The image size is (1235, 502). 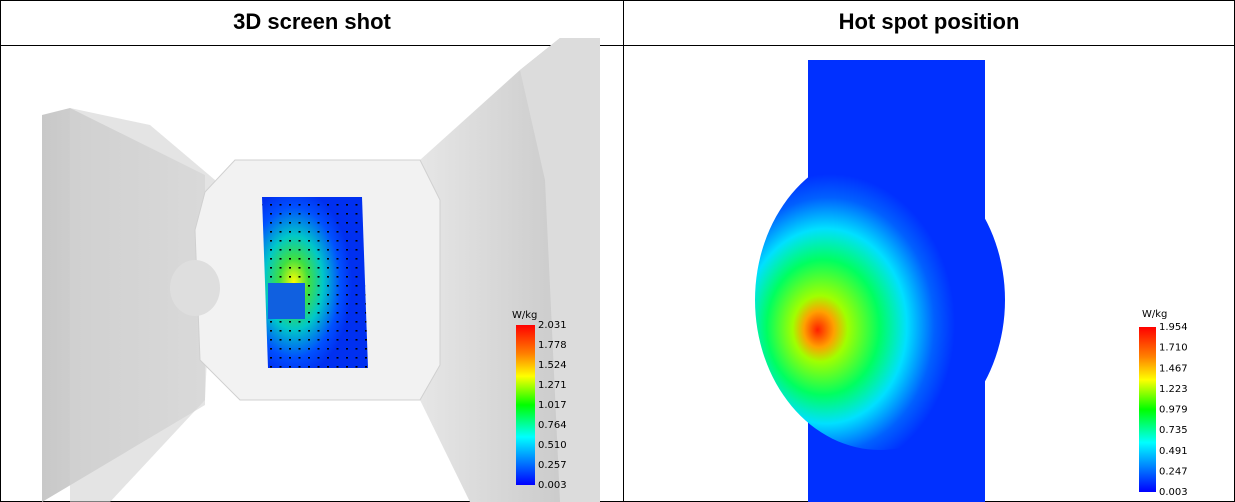 I want to click on column-header: Hot spot position, so click(x=929, y=21).